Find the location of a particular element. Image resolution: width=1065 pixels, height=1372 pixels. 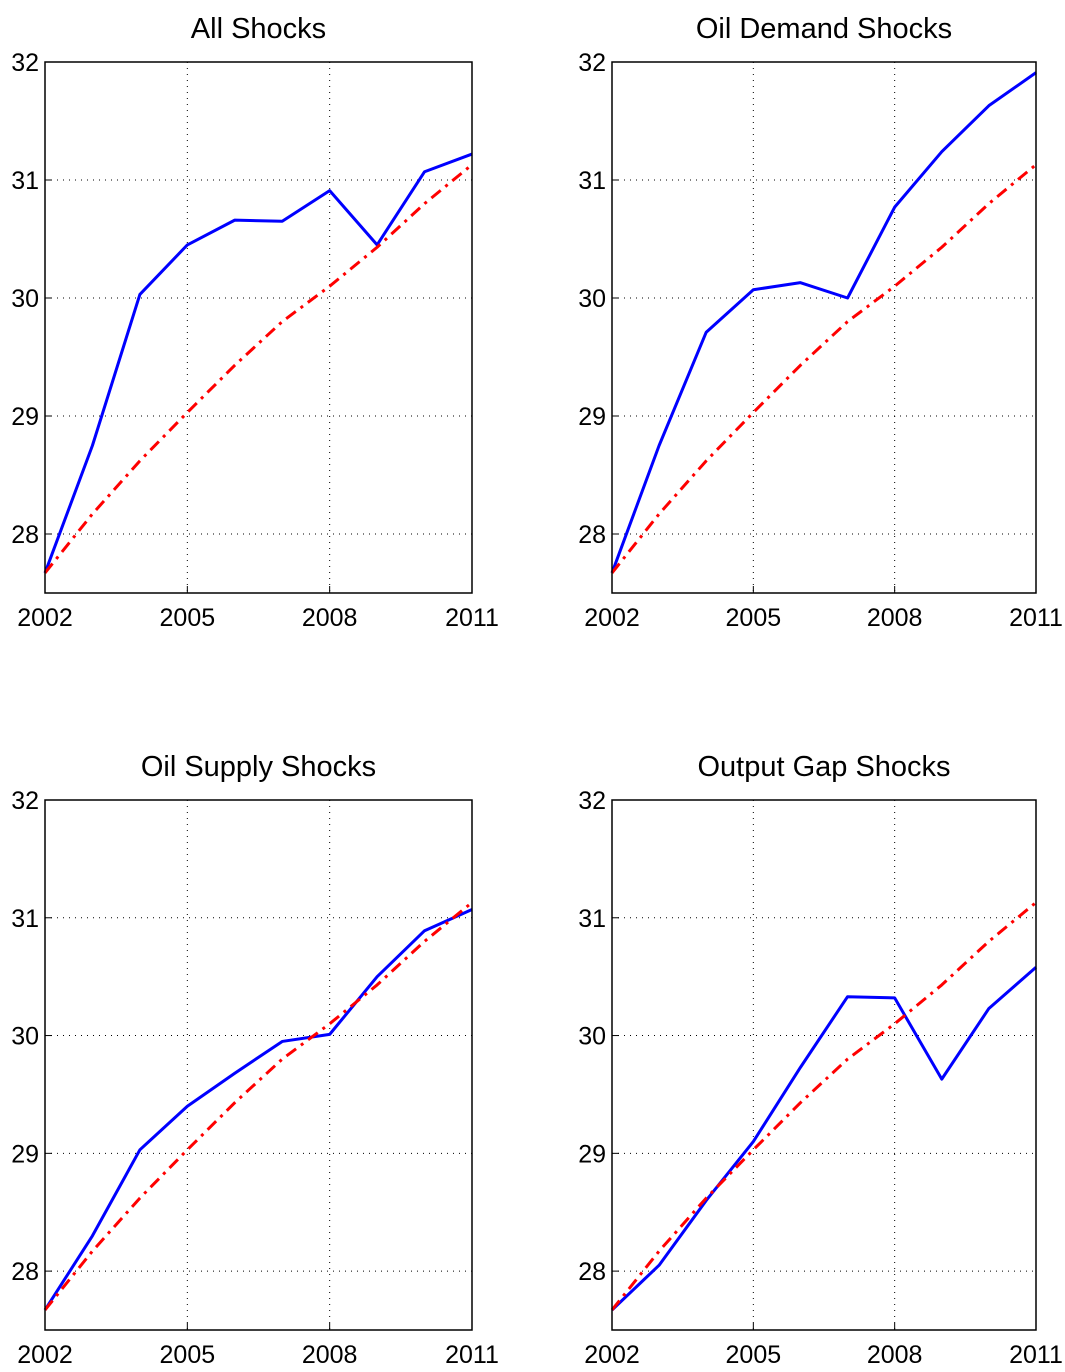

chart-title: All Shocks is located at coordinates (258, 29).